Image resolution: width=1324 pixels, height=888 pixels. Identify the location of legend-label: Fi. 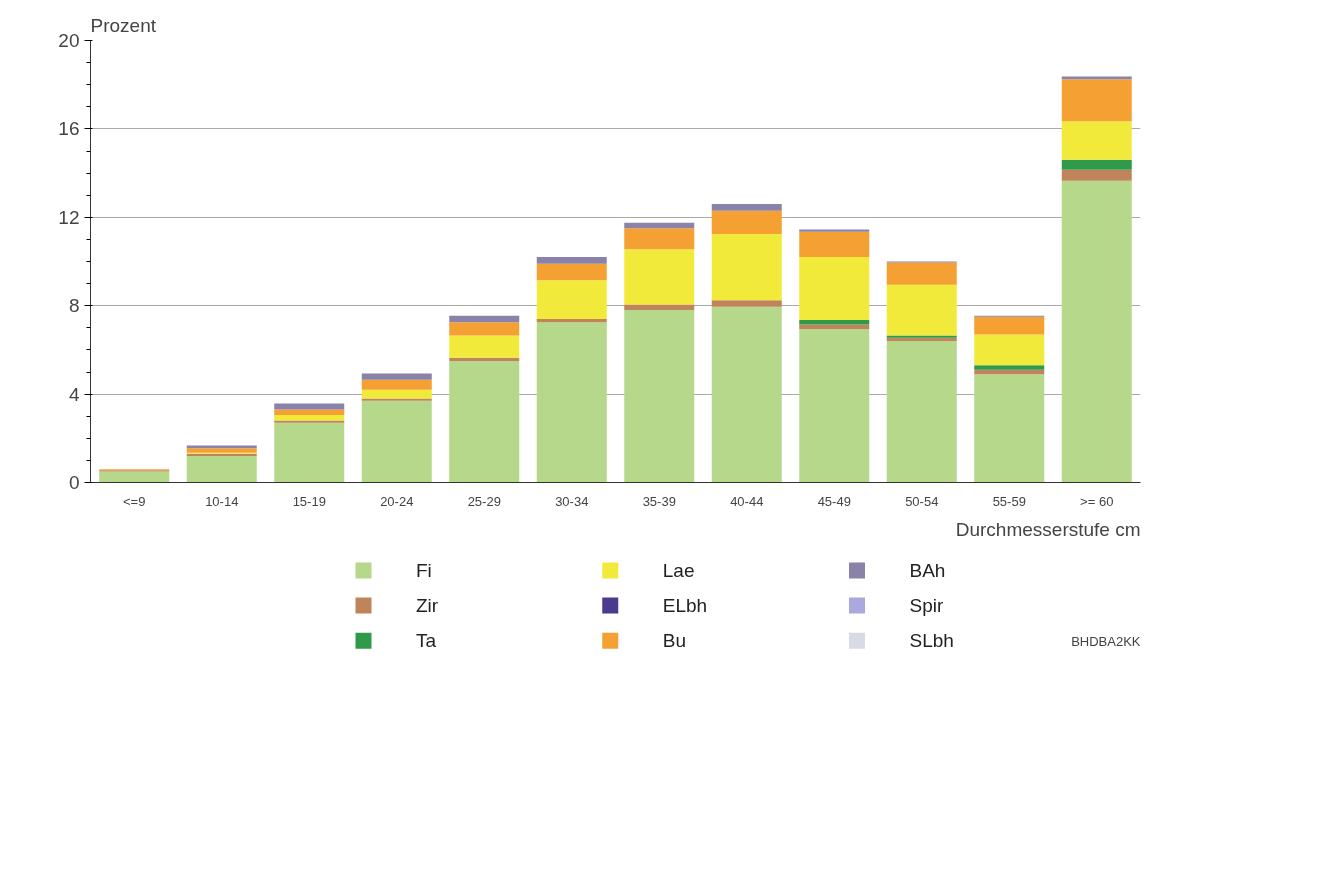
(424, 570).